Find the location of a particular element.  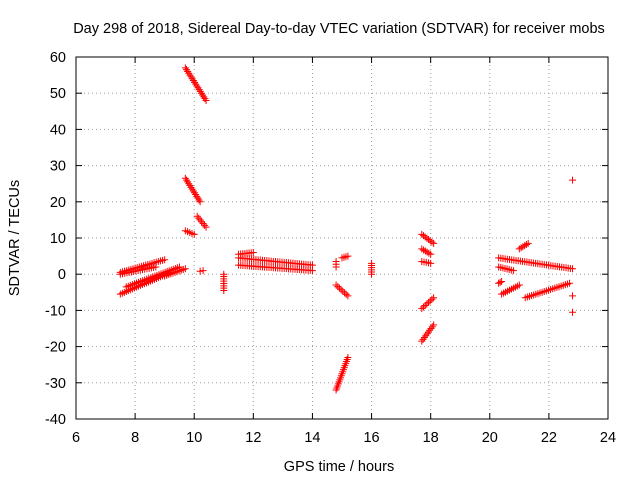

x-axis-label: GPS time / hours is located at coordinates (339, 467).